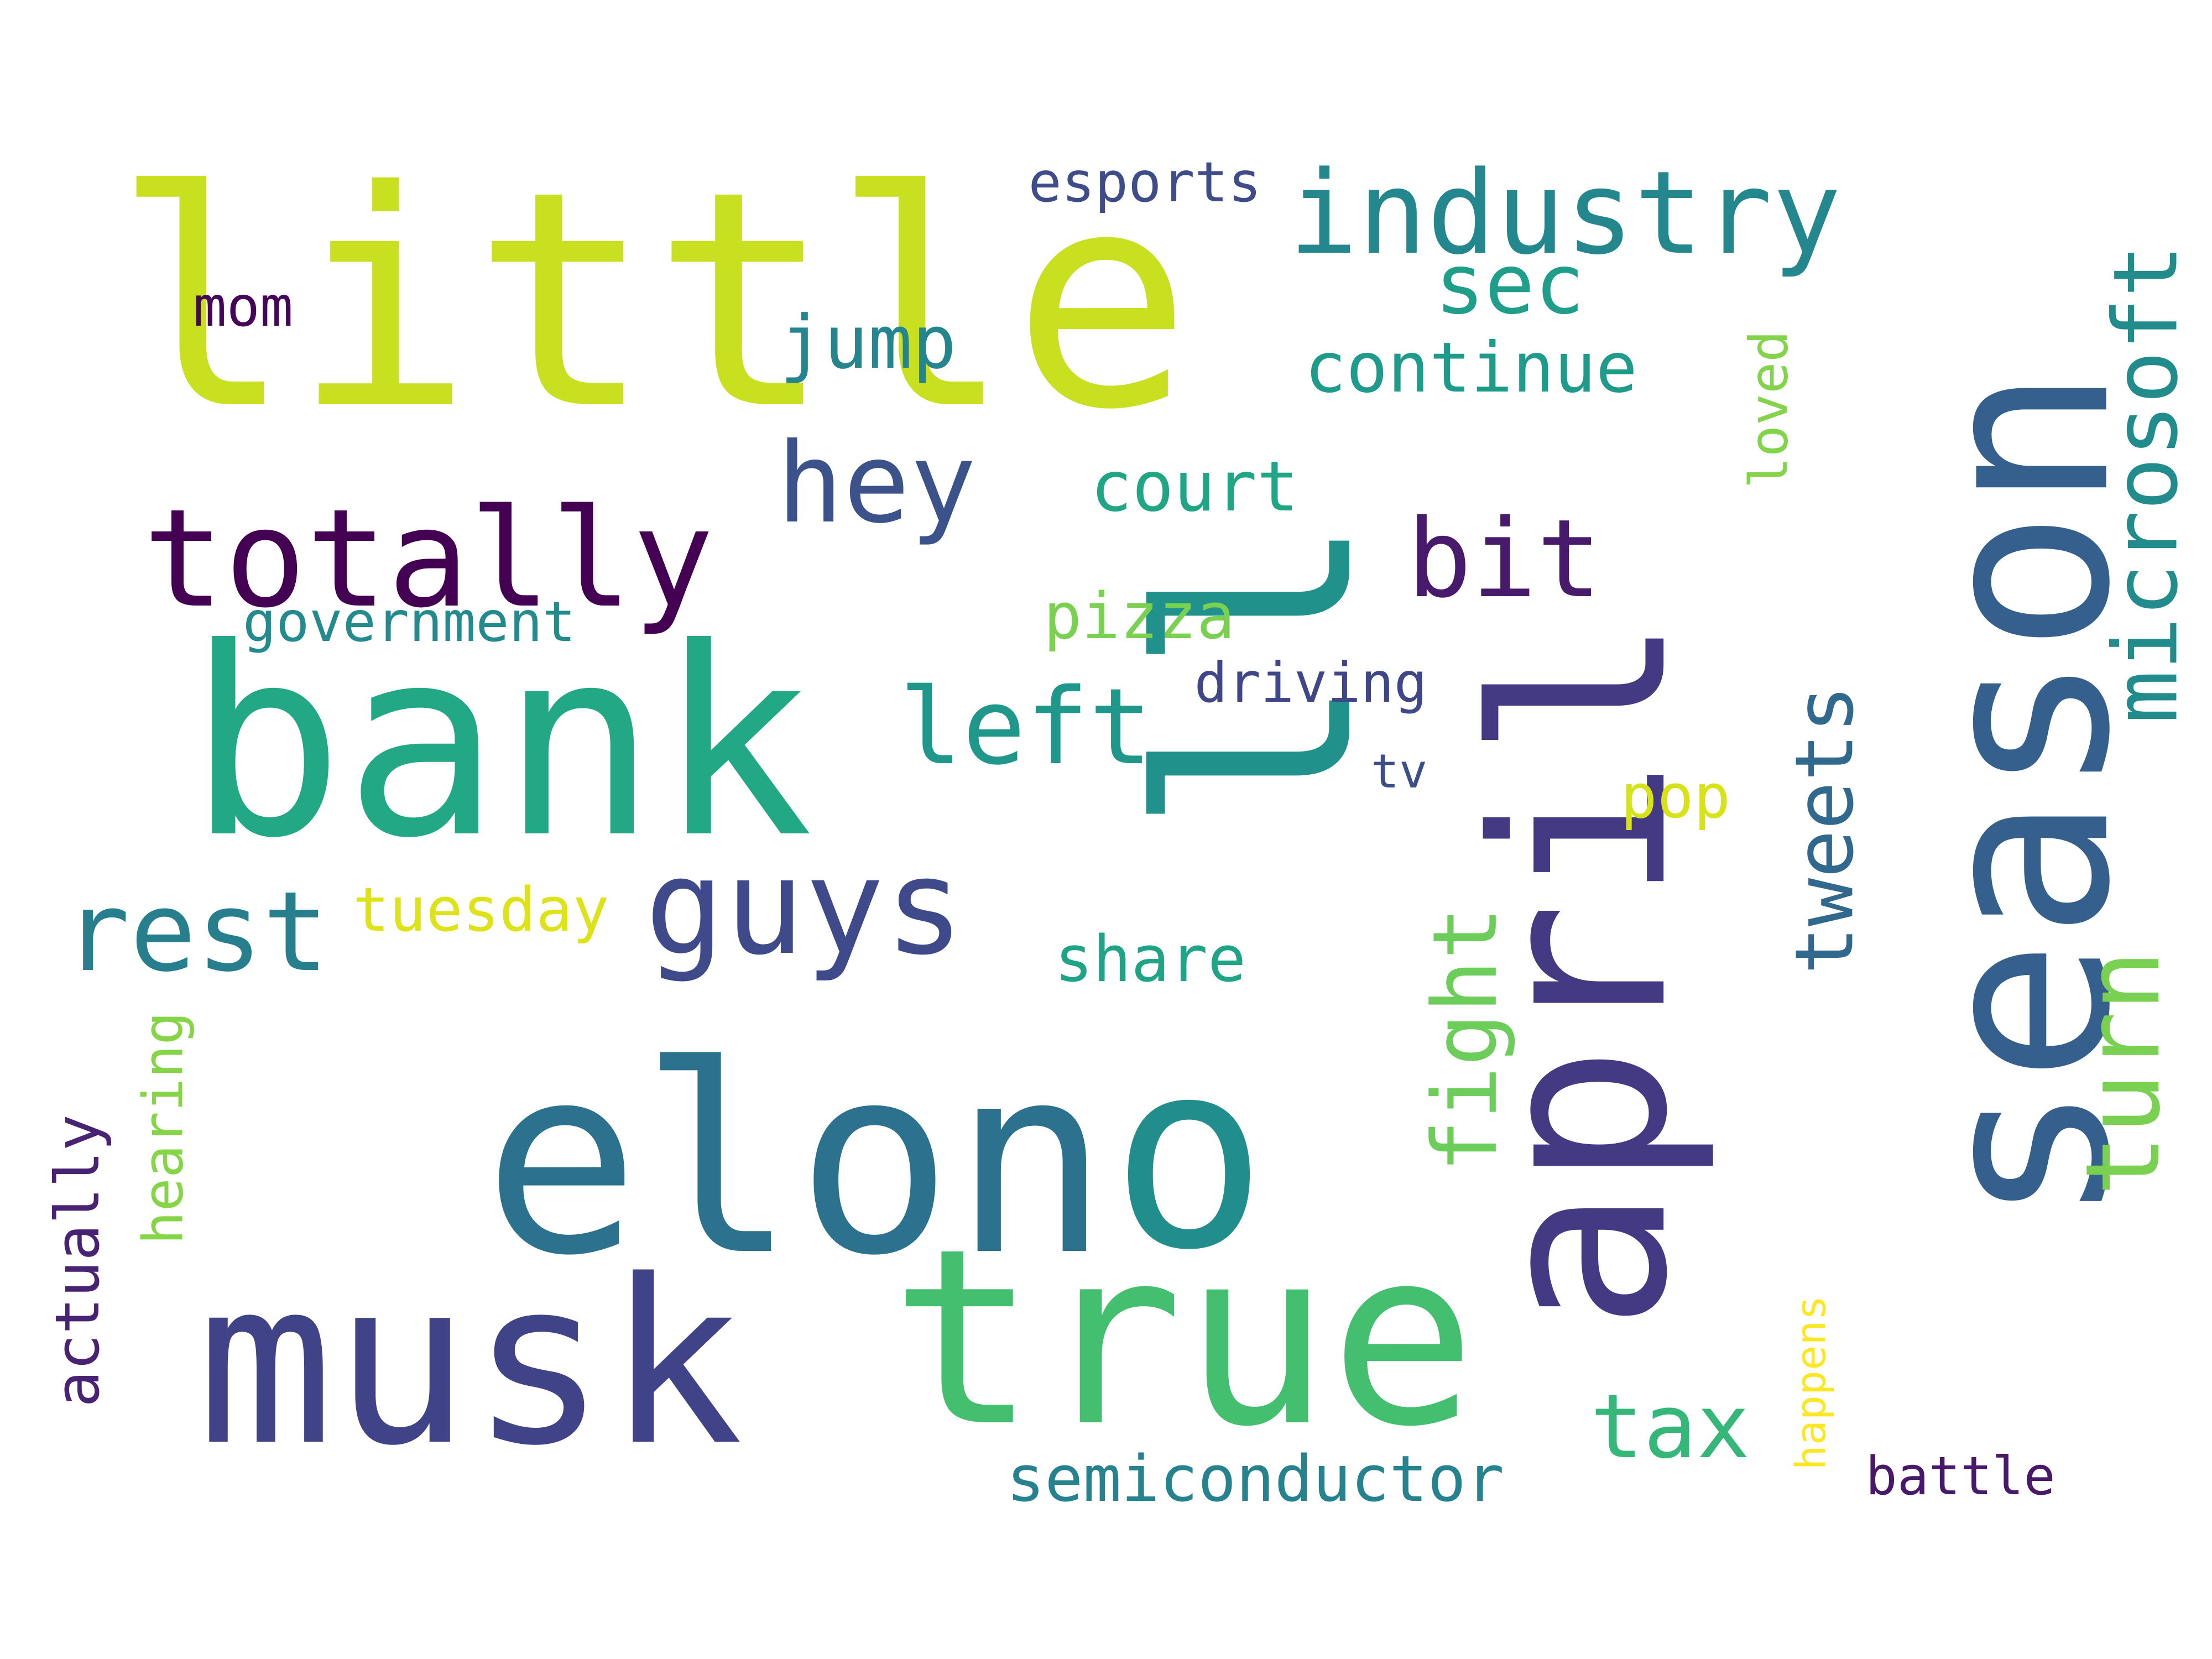 The height and width of the screenshot is (1659, 2212). What do you see at coordinates (1769, 409) in the screenshot?
I see `word-loved: loved` at bounding box center [1769, 409].